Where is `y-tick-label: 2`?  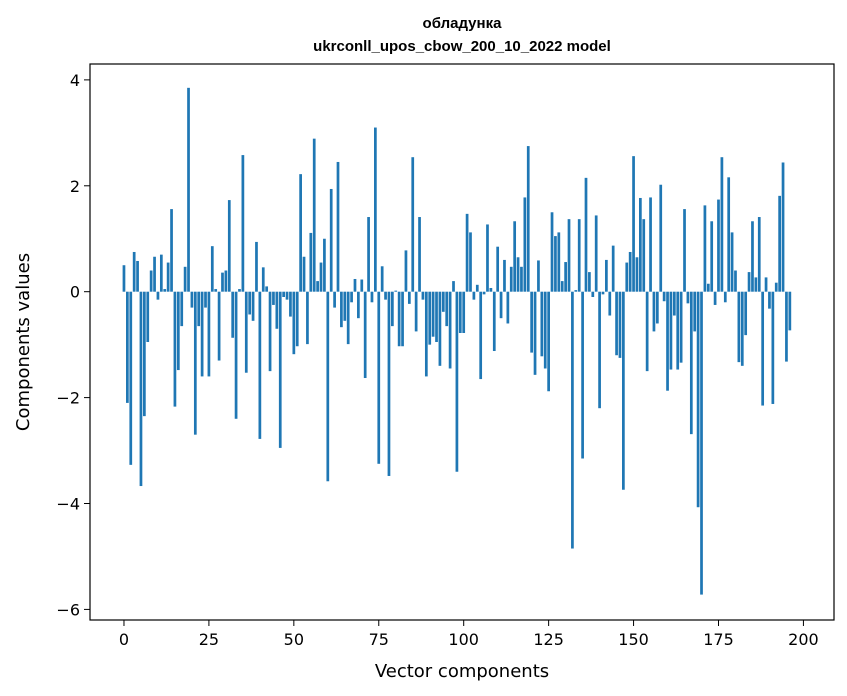
y-tick-label: 2 is located at coordinates (75, 186).